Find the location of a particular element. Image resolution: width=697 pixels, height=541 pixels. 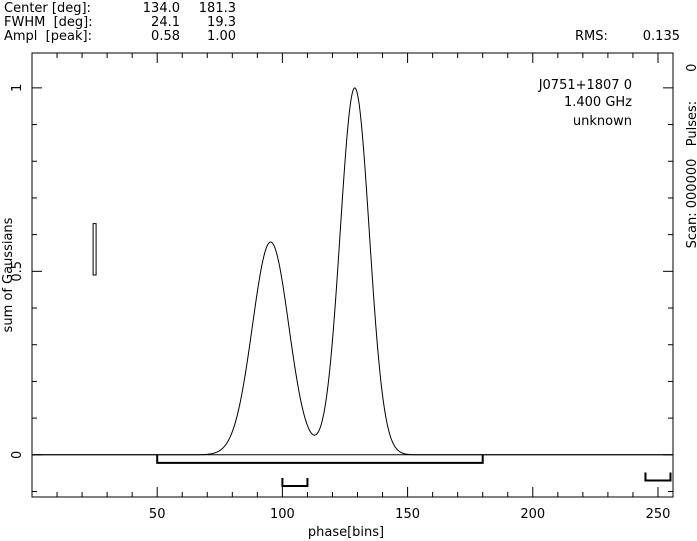

header-fwhm-value-1: 24.1 is located at coordinates (165, 22).